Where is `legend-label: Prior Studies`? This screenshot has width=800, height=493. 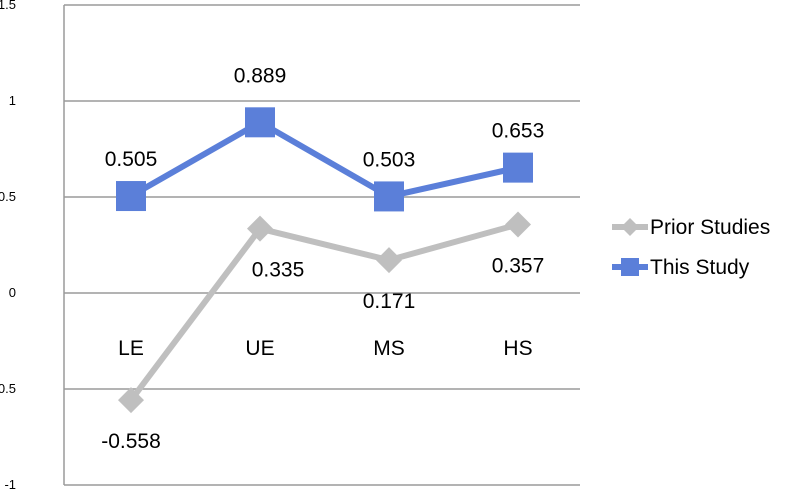
legend-label: Prior Studies is located at coordinates (710, 227).